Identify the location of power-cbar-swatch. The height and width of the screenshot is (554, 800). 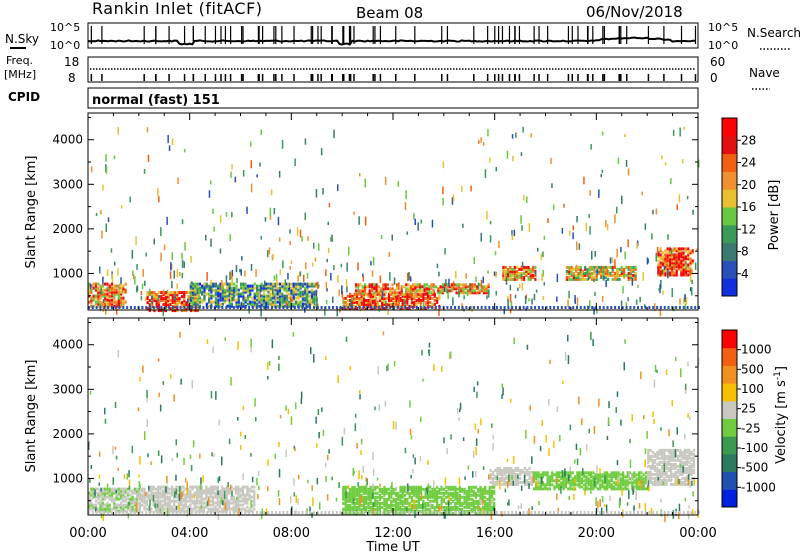
(729, 234).